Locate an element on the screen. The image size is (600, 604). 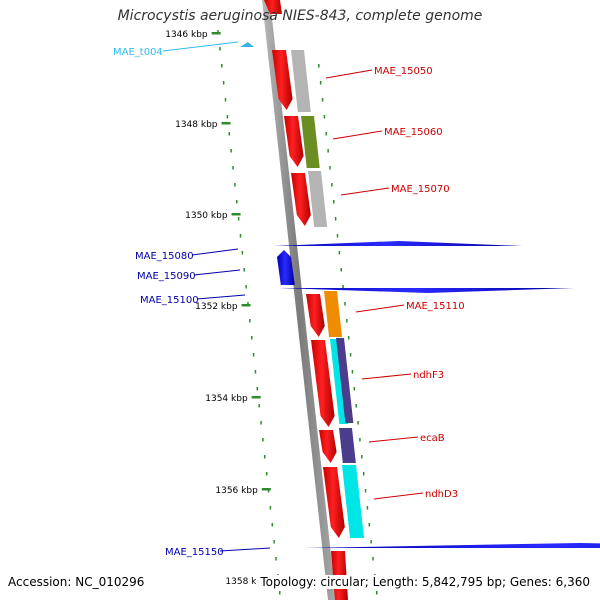
genome-backbone is located at coordinates (299, 300).